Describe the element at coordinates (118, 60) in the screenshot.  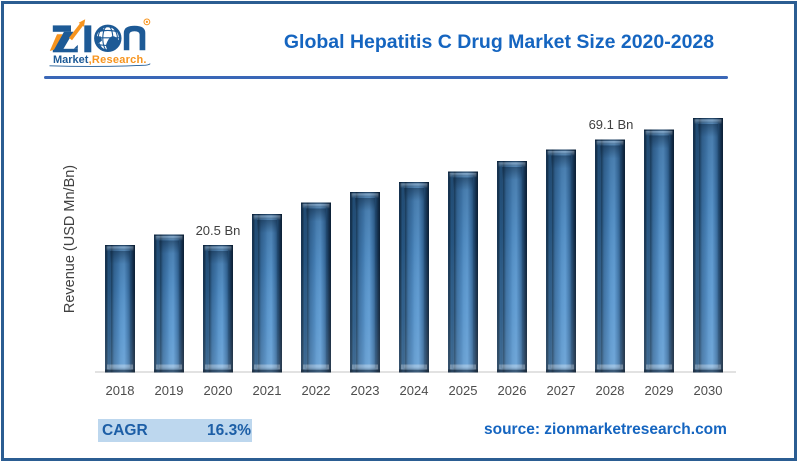
I see `svg-text: ,Research.` at that location.